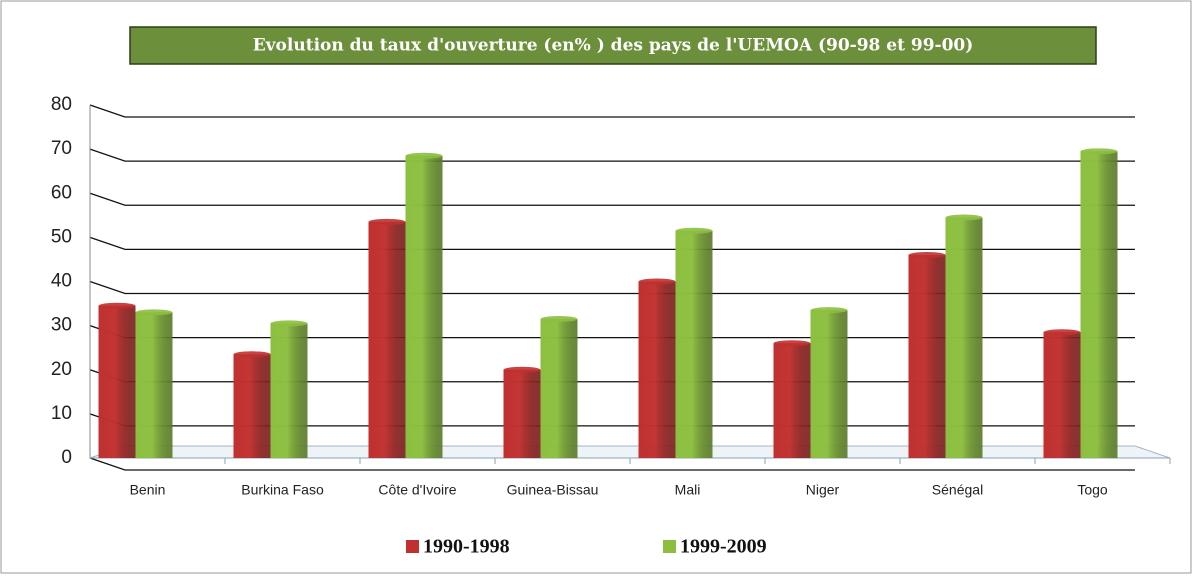 The width and height of the screenshot is (1194, 576). Describe the element at coordinates (553, 490) in the screenshot. I see `x-tick-label: Guinea-Bissau` at that location.